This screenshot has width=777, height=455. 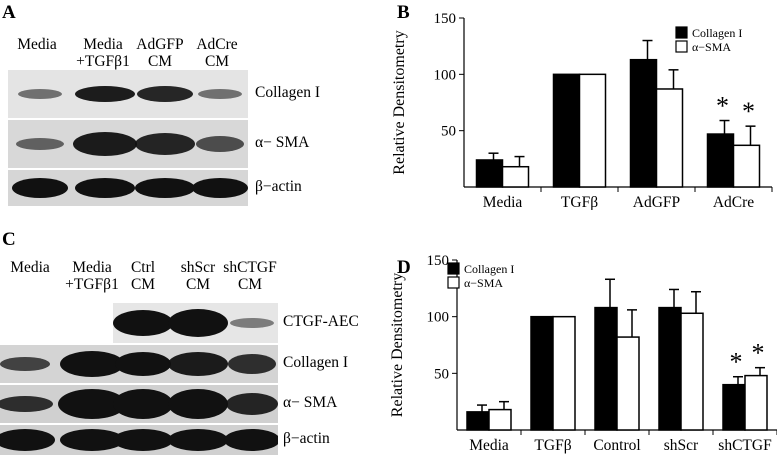 What do you see at coordinates (321, 321) in the screenshot?
I see `blot-row-label: CTGF-AEC` at bounding box center [321, 321].